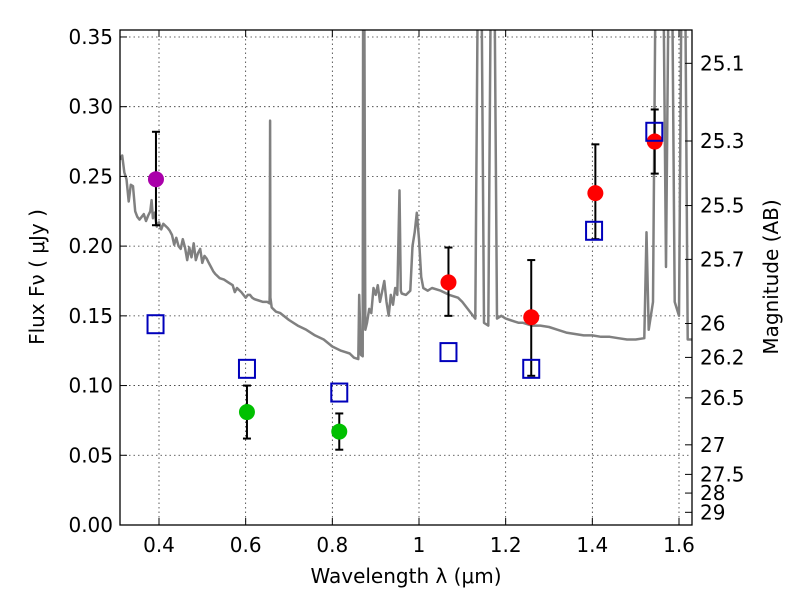 This screenshot has height=600, width=800. I want to click on y-axis-title: Flux Fν ( μJy ), so click(37, 277).